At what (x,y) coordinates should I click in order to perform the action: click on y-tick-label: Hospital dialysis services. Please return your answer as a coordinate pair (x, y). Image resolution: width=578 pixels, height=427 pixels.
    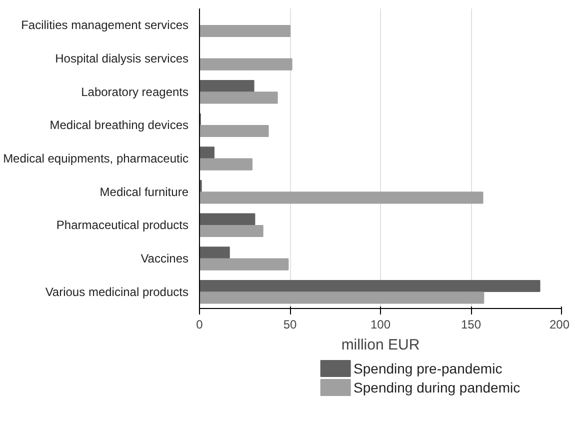
    Looking at the image, I should click on (122, 59).